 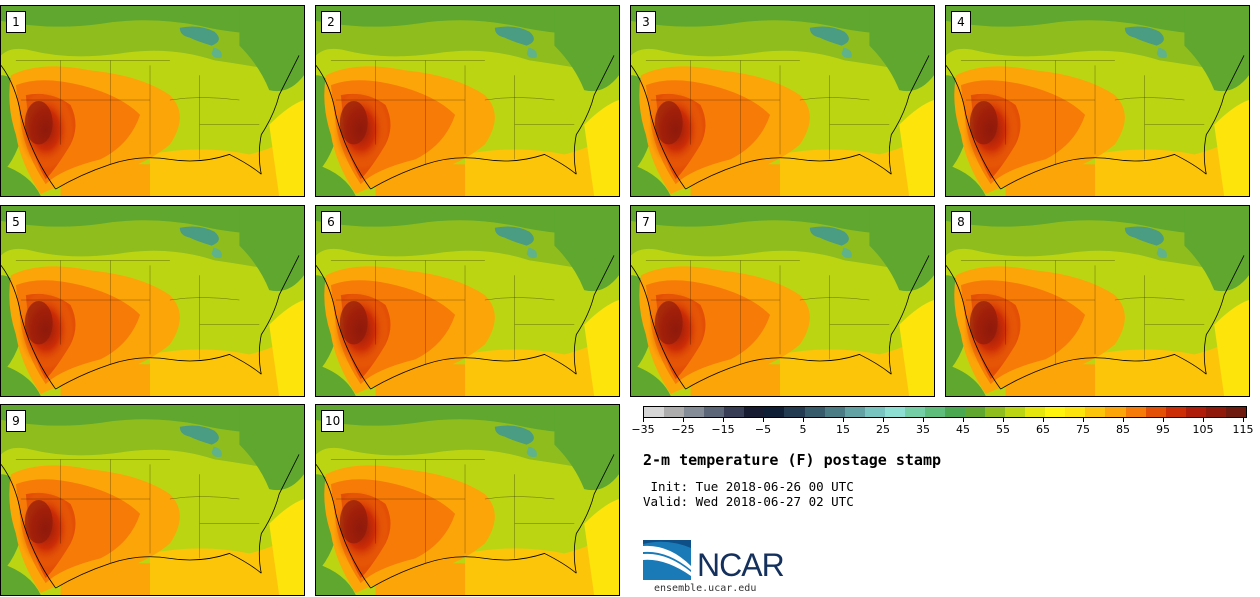 What do you see at coordinates (792, 460) in the screenshot?
I see `product-title: 2-m temperature (F) postage stamp` at bounding box center [792, 460].